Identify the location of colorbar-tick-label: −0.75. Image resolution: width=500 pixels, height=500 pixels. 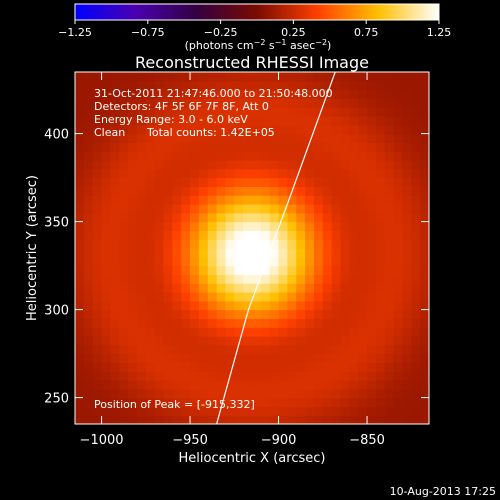
(148, 32).